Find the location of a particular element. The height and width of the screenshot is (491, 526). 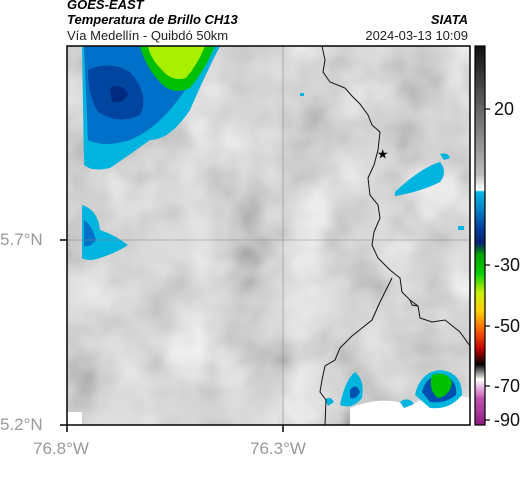

lat-tick-label: 5.7°N is located at coordinates (21, 239).